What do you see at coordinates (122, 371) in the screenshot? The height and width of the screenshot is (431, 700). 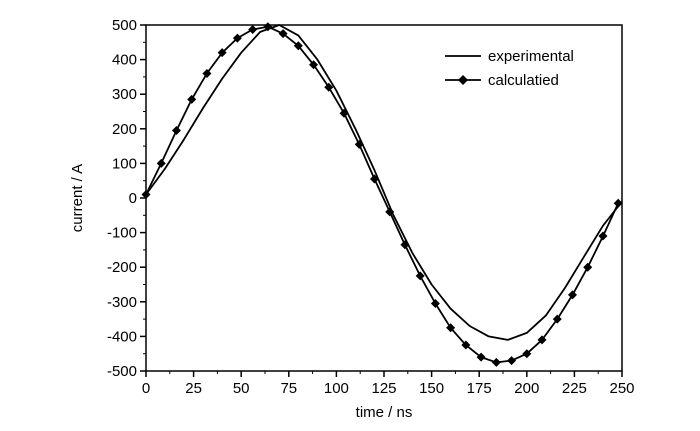 I see `y-tick-label-0: -500` at bounding box center [122, 371].